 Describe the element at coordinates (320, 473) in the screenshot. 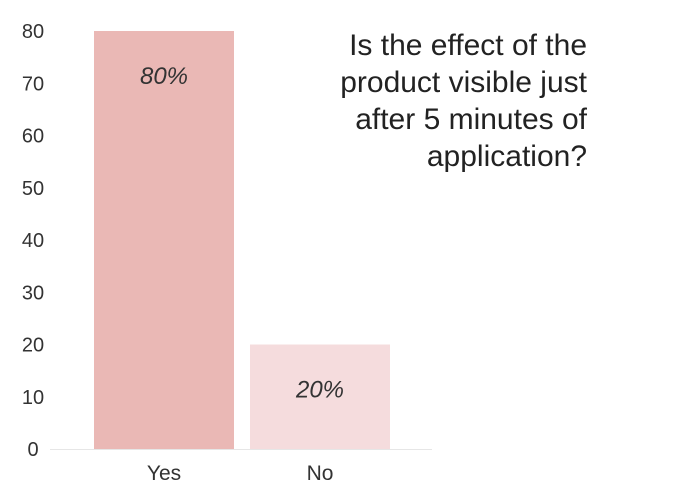

I see `x-tick-label: No` at that location.